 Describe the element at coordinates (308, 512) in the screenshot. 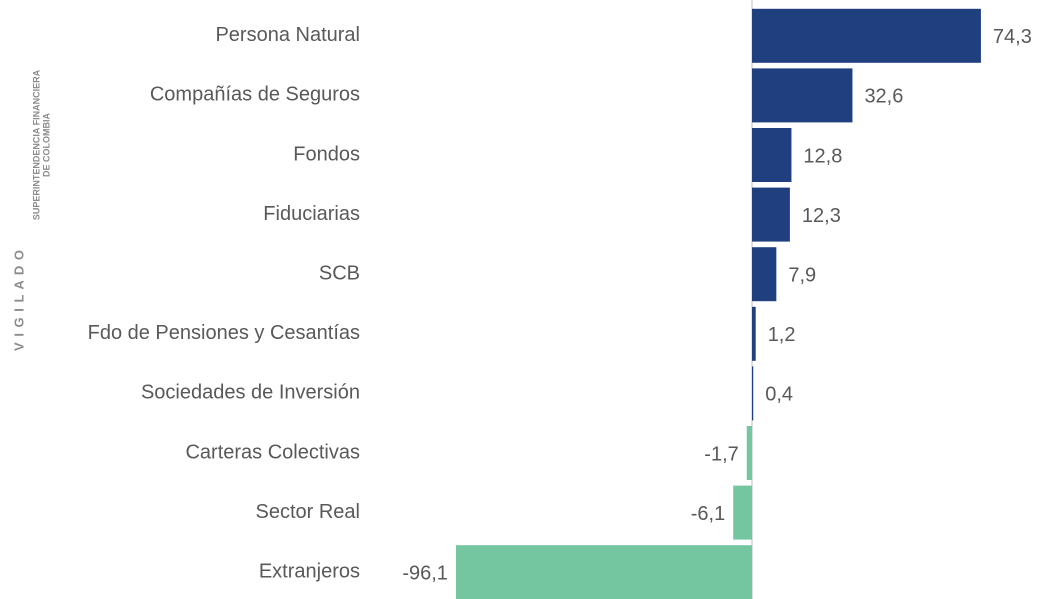

I see `category-label: Sector Real` at that location.